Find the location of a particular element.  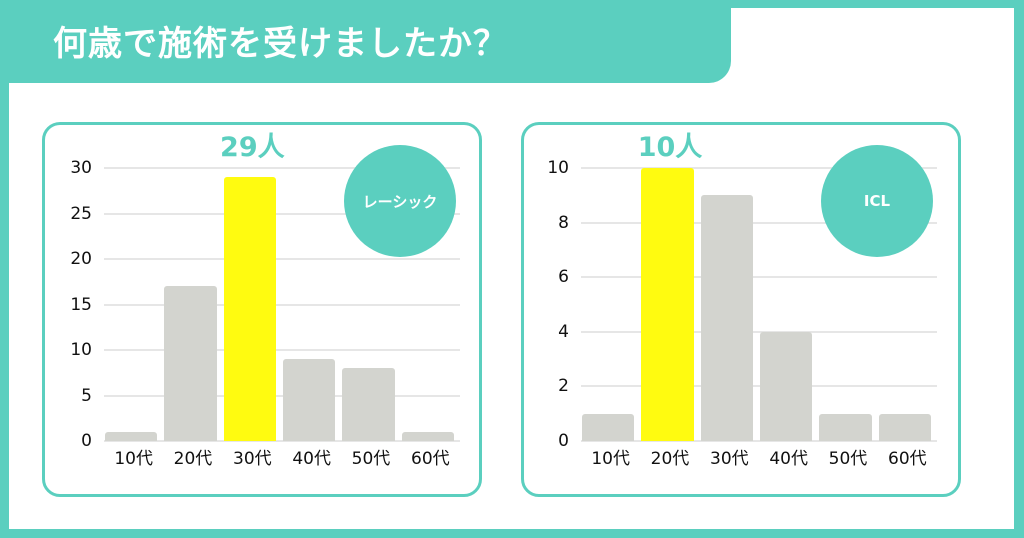

y-axis-tick-label: 8 is located at coordinates (563, 222).